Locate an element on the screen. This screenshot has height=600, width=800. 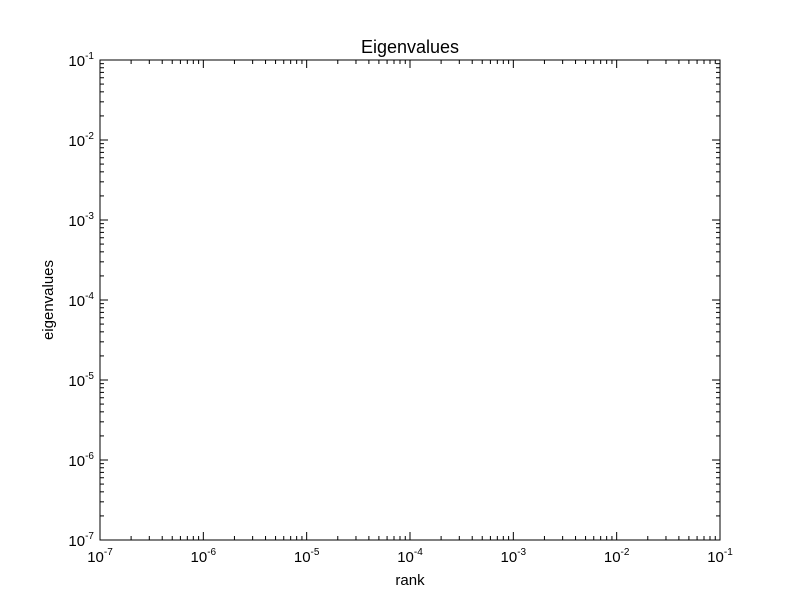
y-tick-label: 10⁻⁷ is located at coordinates (81, 540).